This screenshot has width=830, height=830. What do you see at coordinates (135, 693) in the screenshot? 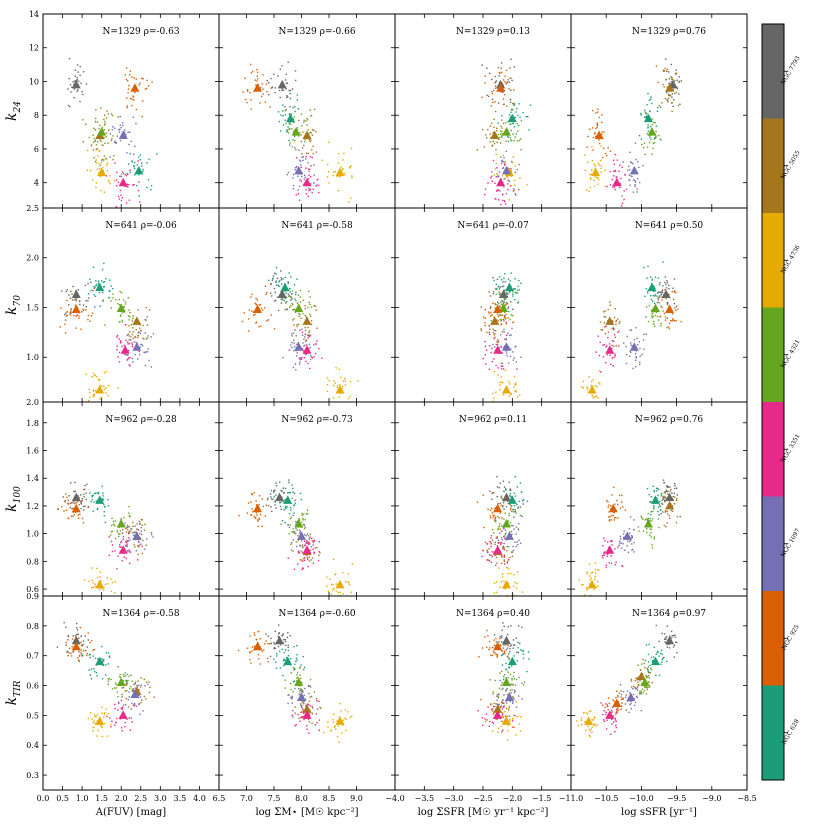
I see `median-marker` at bounding box center [135, 693].